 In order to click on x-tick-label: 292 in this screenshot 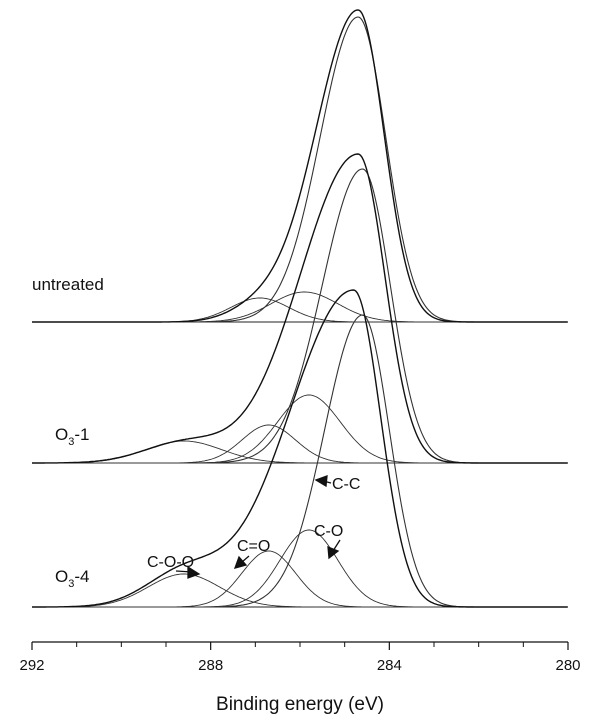, I will do `click(31, 665)`.